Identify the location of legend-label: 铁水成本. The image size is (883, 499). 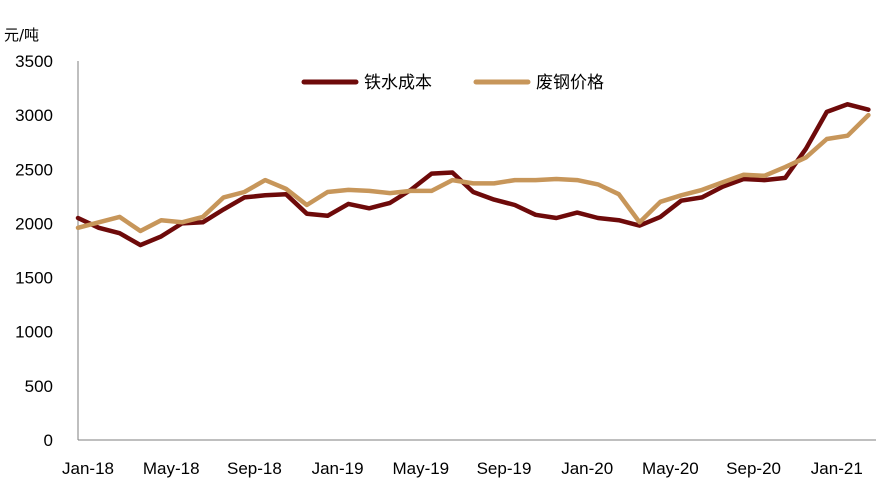
(398, 83).